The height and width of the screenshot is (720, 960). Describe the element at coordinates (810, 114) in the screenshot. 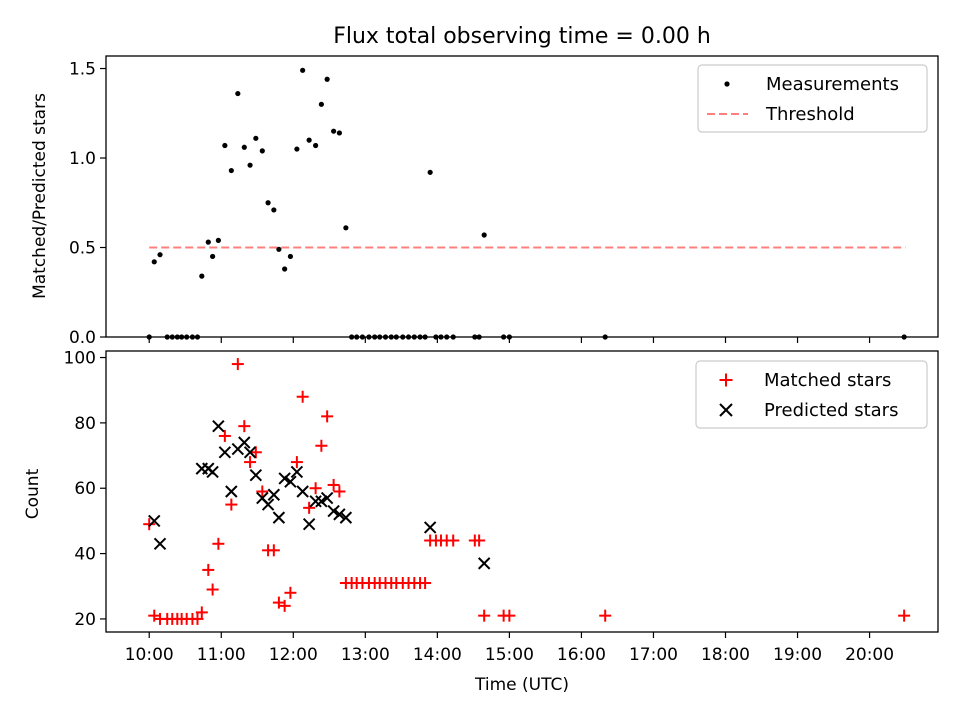

I see `legend-threshold-label: Threshold` at that location.